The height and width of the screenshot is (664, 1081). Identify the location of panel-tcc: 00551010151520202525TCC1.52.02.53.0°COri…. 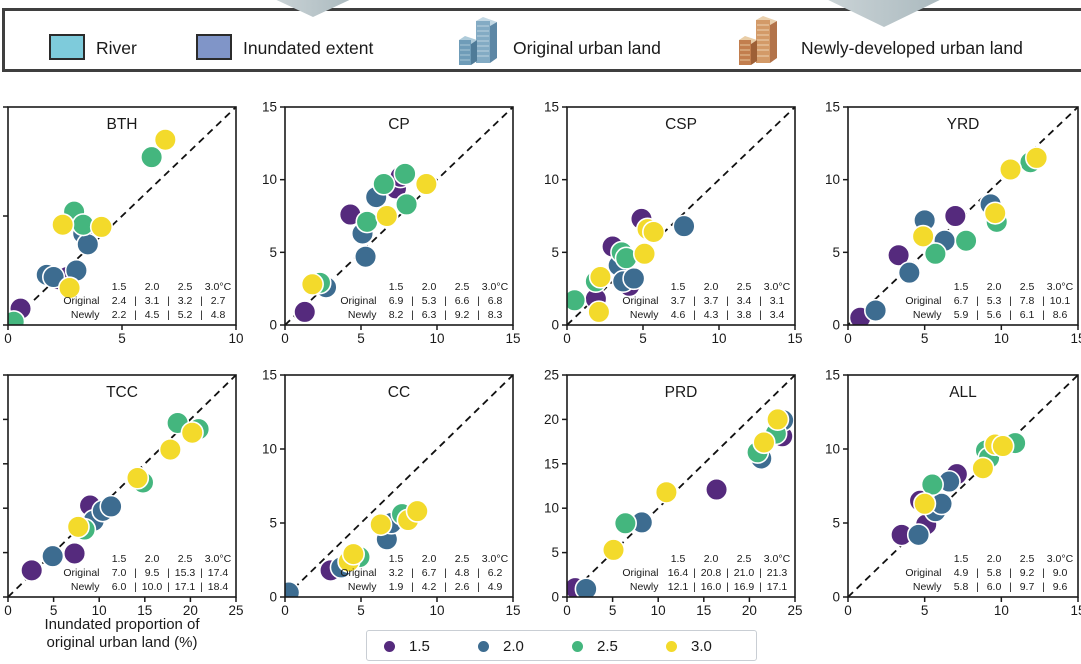
(123, 496).